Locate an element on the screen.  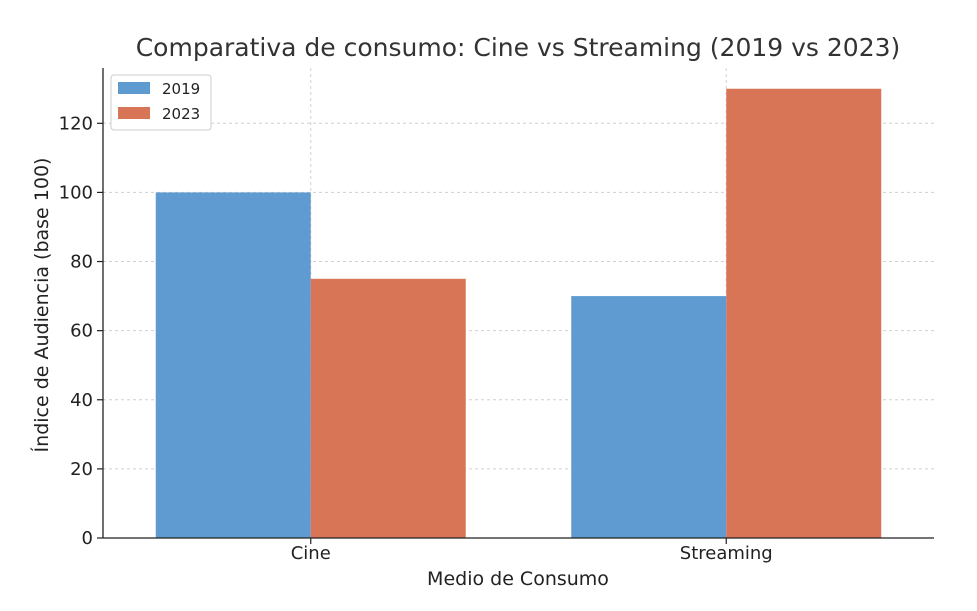
y-tick-label: 120 is located at coordinates (76, 123).